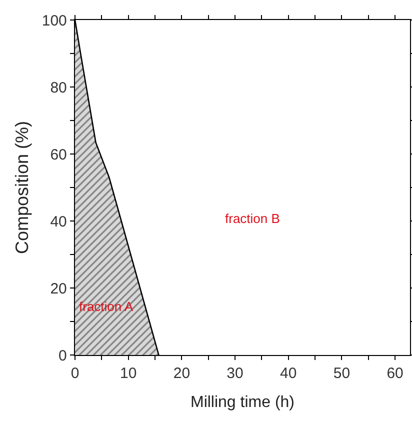 This screenshot has width=412, height=423. Describe the element at coordinates (62, 355) in the screenshot. I see `y-tick-label: 0` at that location.